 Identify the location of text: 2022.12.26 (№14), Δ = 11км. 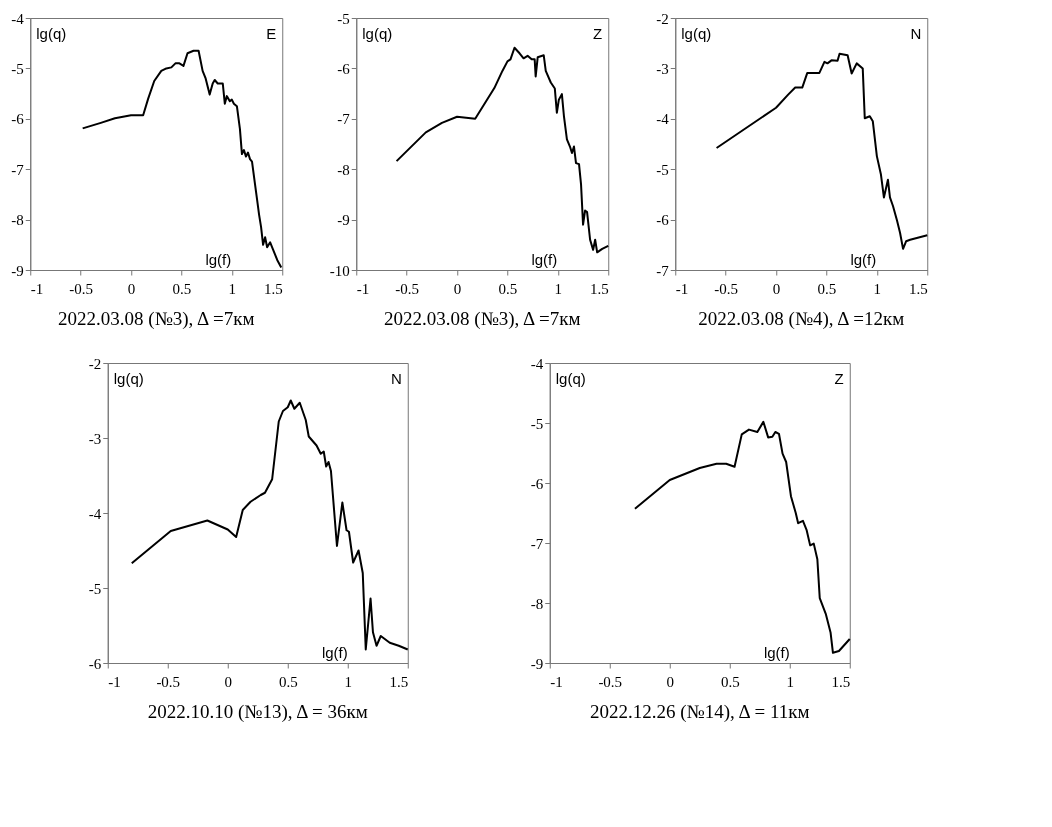
(700, 712).